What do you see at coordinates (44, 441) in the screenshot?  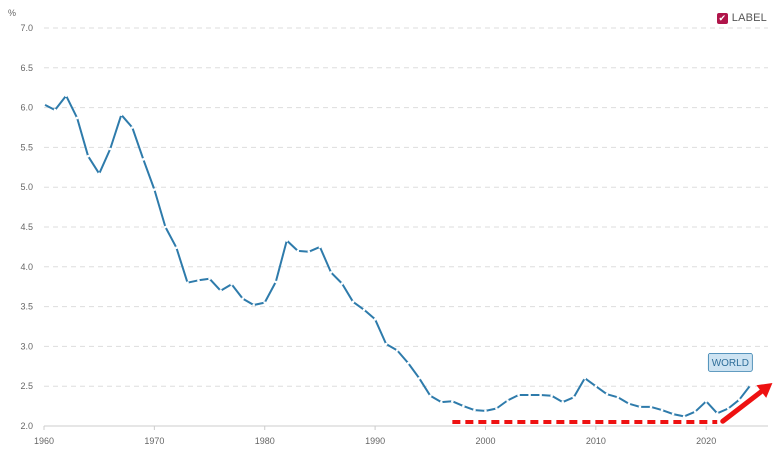 I see `x-tick-label: 1960` at bounding box center [44, 441].